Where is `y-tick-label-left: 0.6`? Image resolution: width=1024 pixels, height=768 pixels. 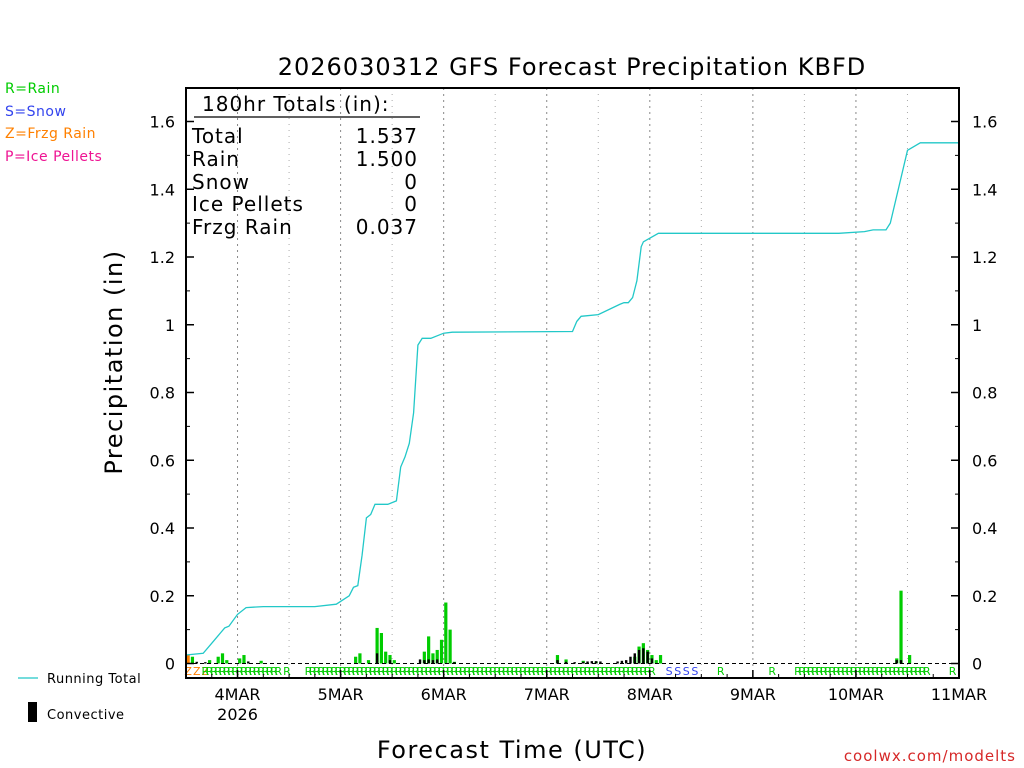 y-tick-label-left: 0.6 is located at coordinates (162, 460).